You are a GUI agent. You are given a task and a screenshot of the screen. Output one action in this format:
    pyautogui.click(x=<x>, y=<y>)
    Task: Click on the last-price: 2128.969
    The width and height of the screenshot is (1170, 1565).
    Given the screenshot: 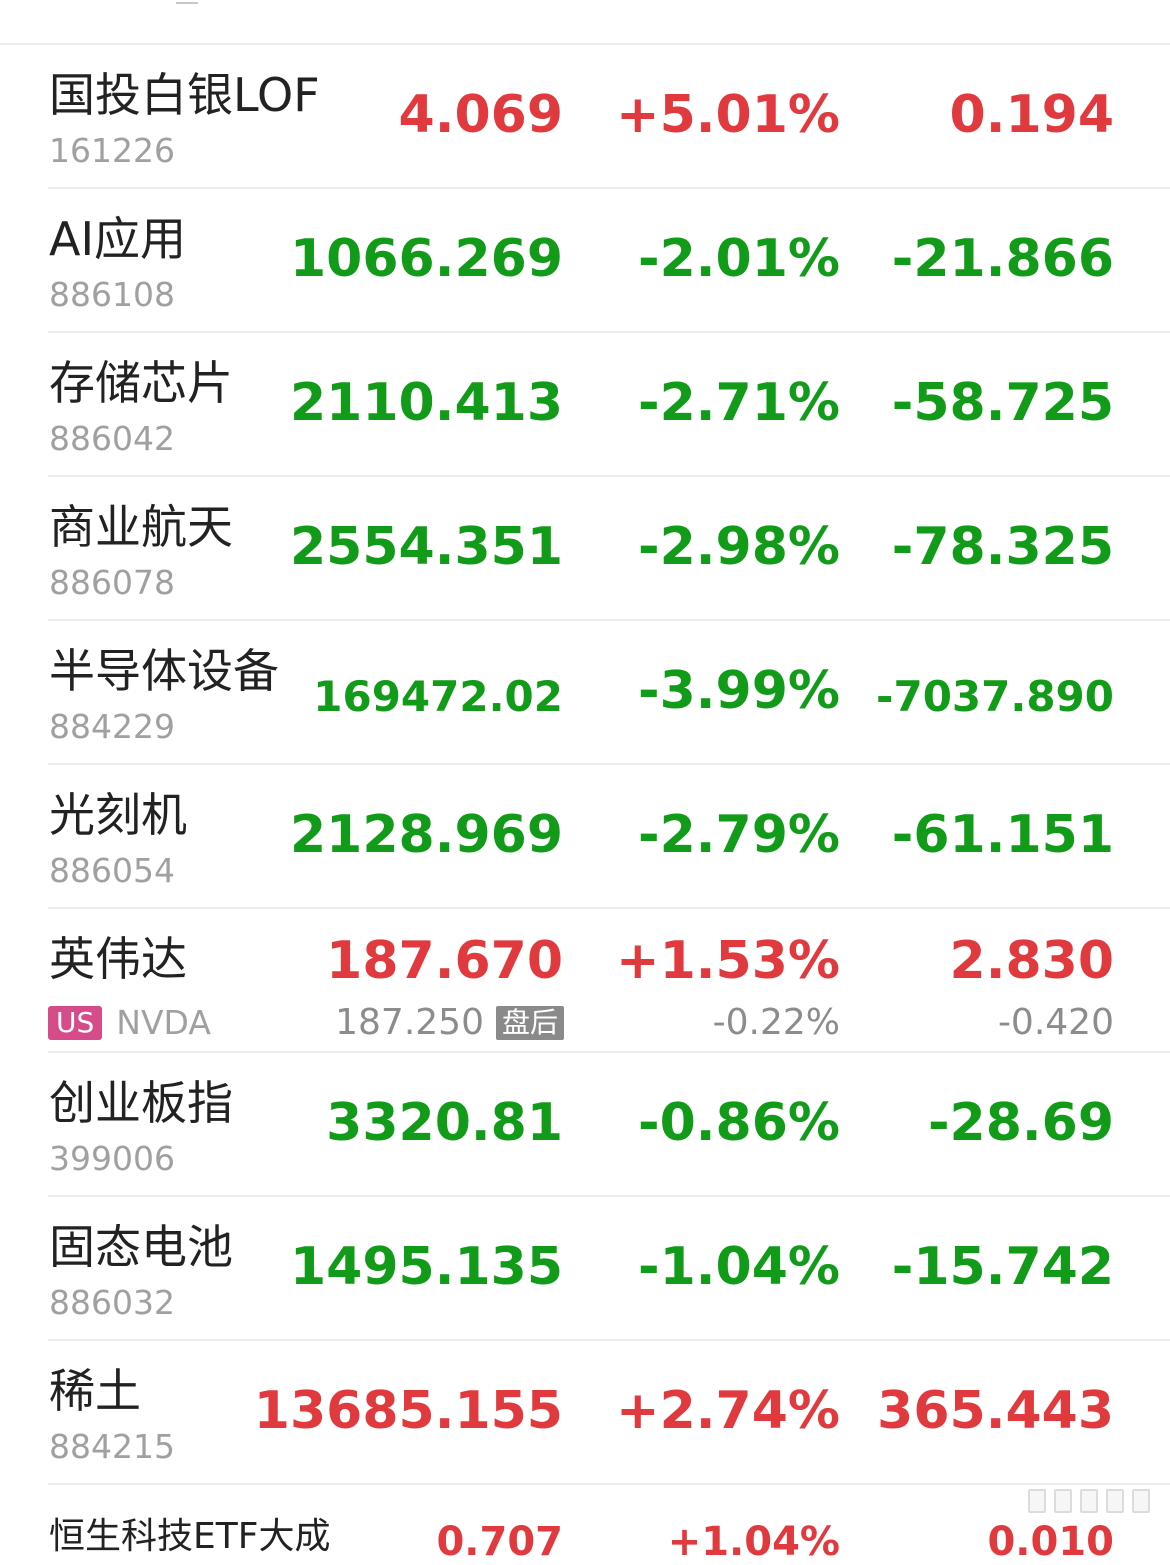 What is the action you would take?
    pyautogui.click(x=426, y=835)
    